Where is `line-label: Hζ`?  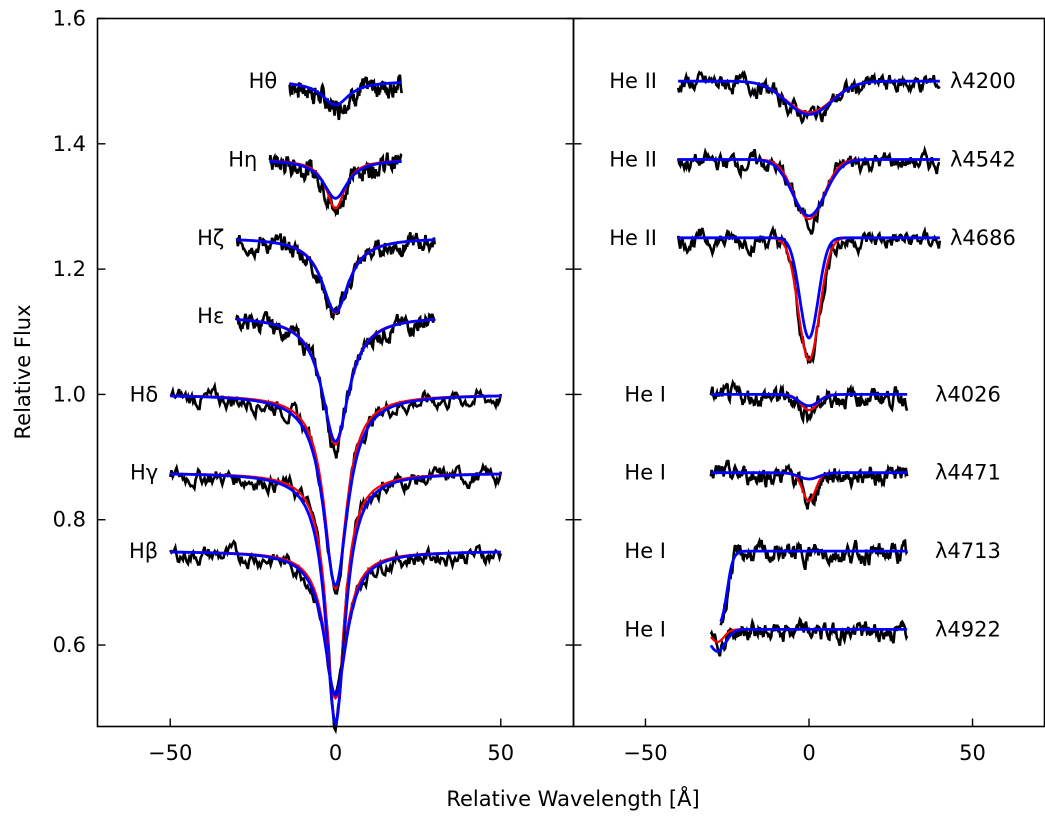 line-label: Hζ is located at coordinates (210, 238).